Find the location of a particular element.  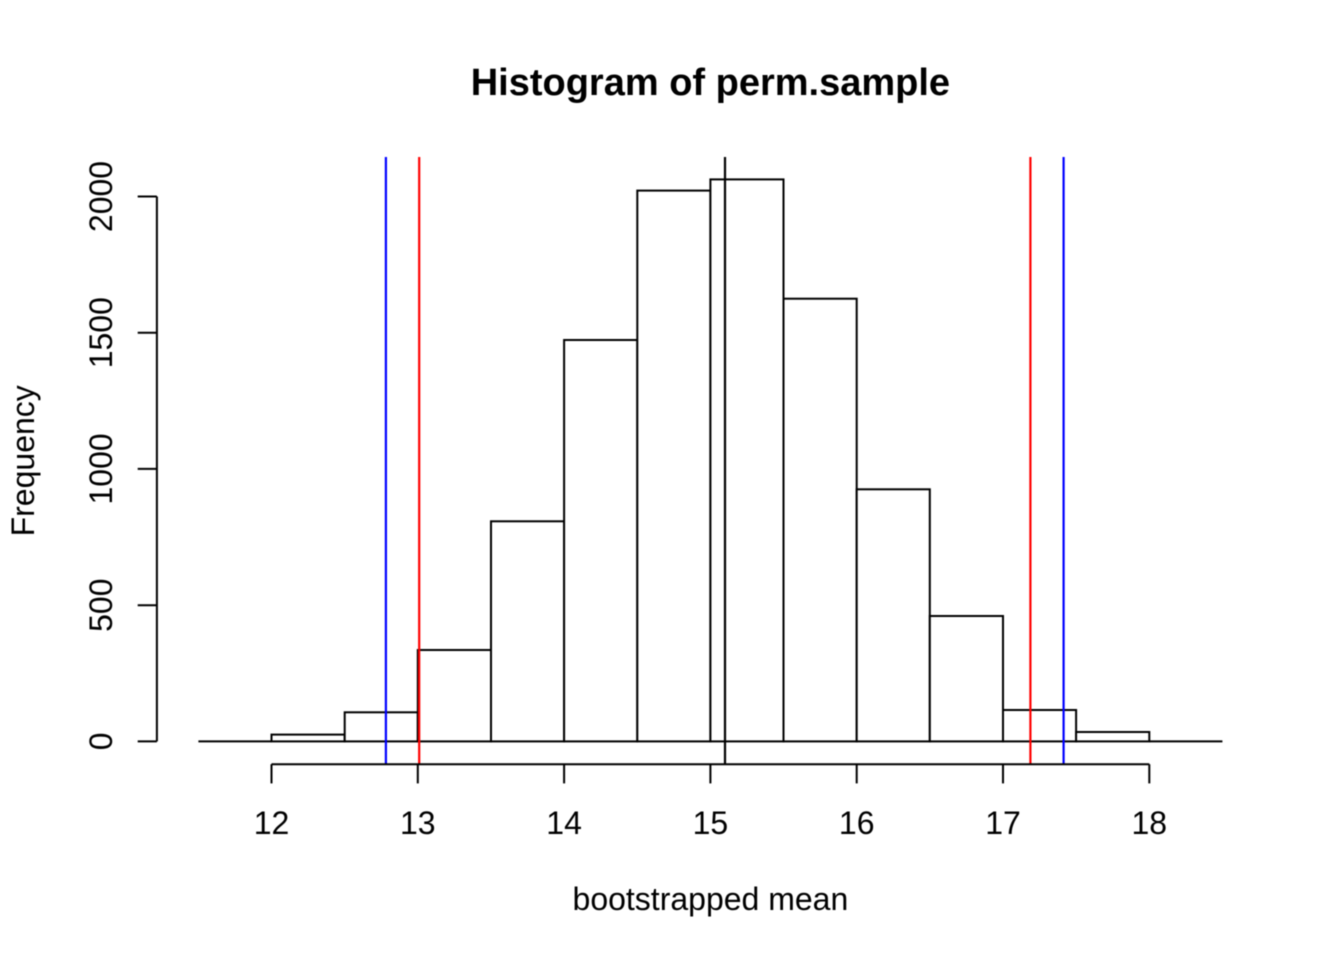

svg-text: 18 is located at coordinates (1150, 823).